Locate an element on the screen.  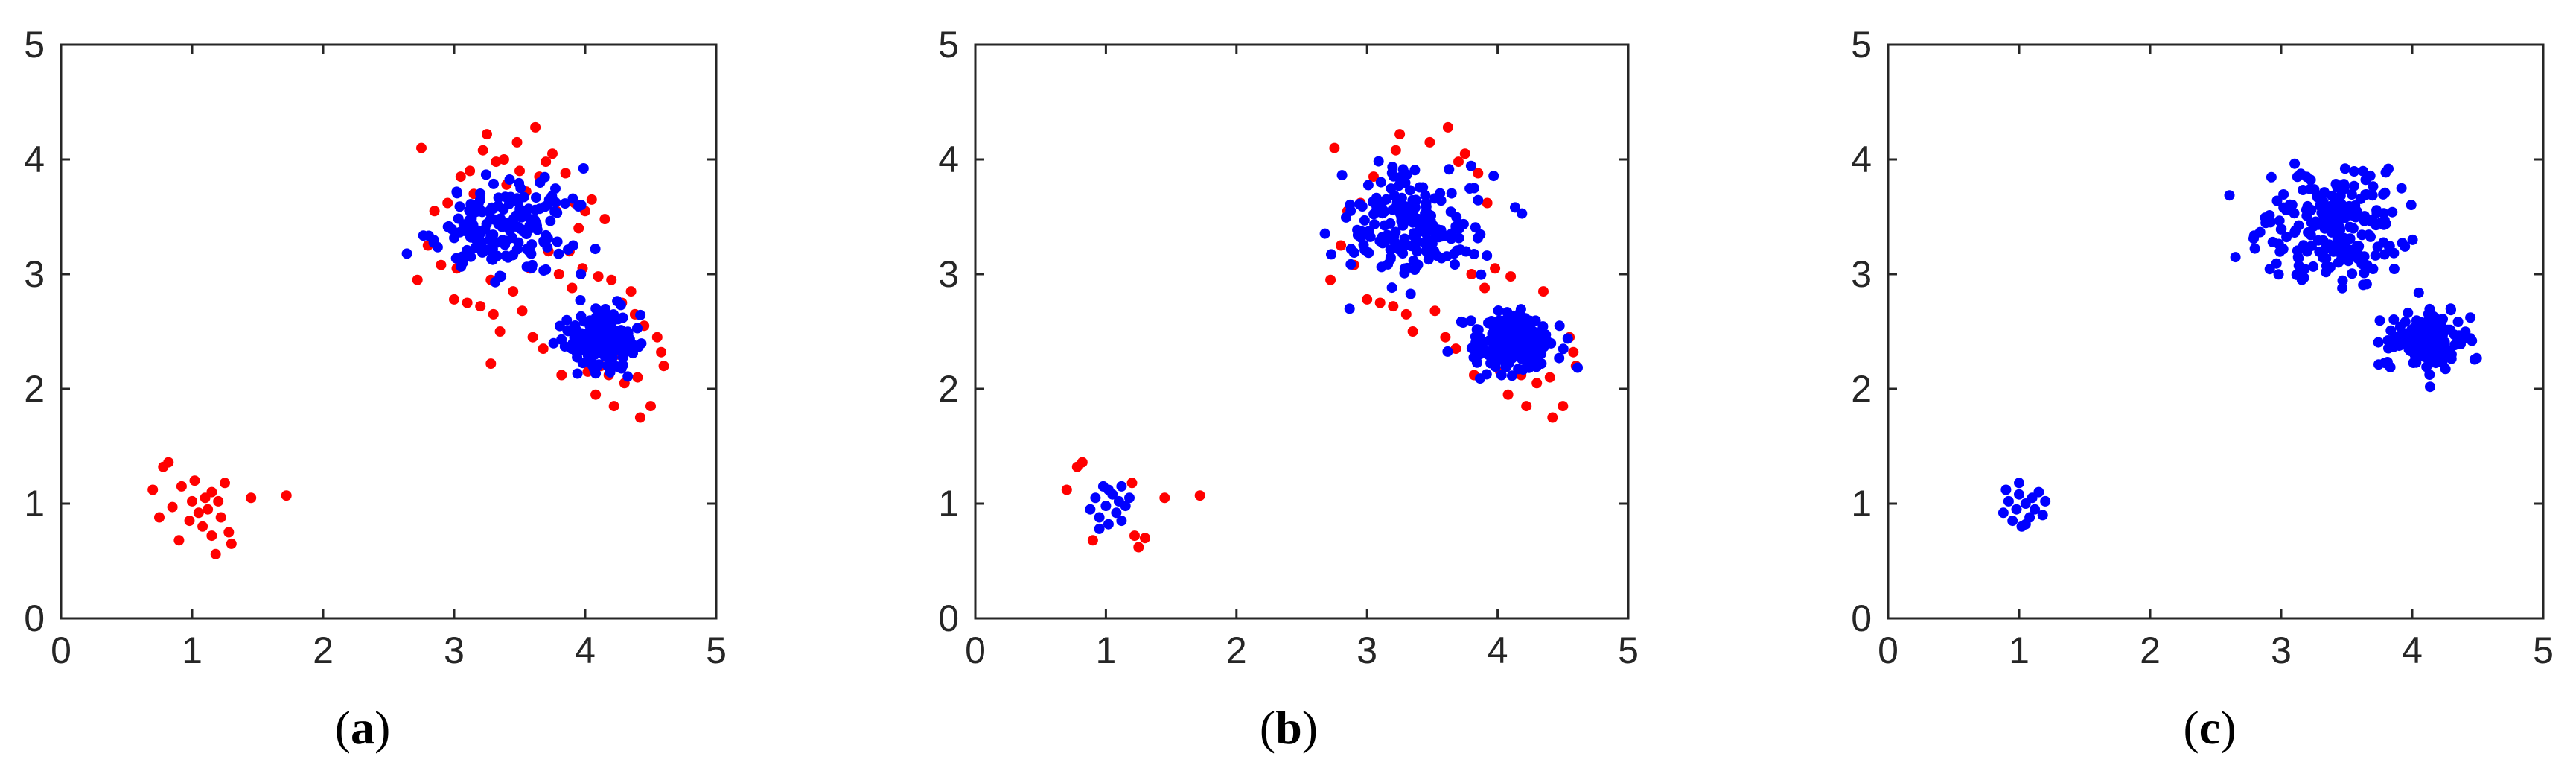
x-tick-label: 4 is located at coordinates (585, 650).